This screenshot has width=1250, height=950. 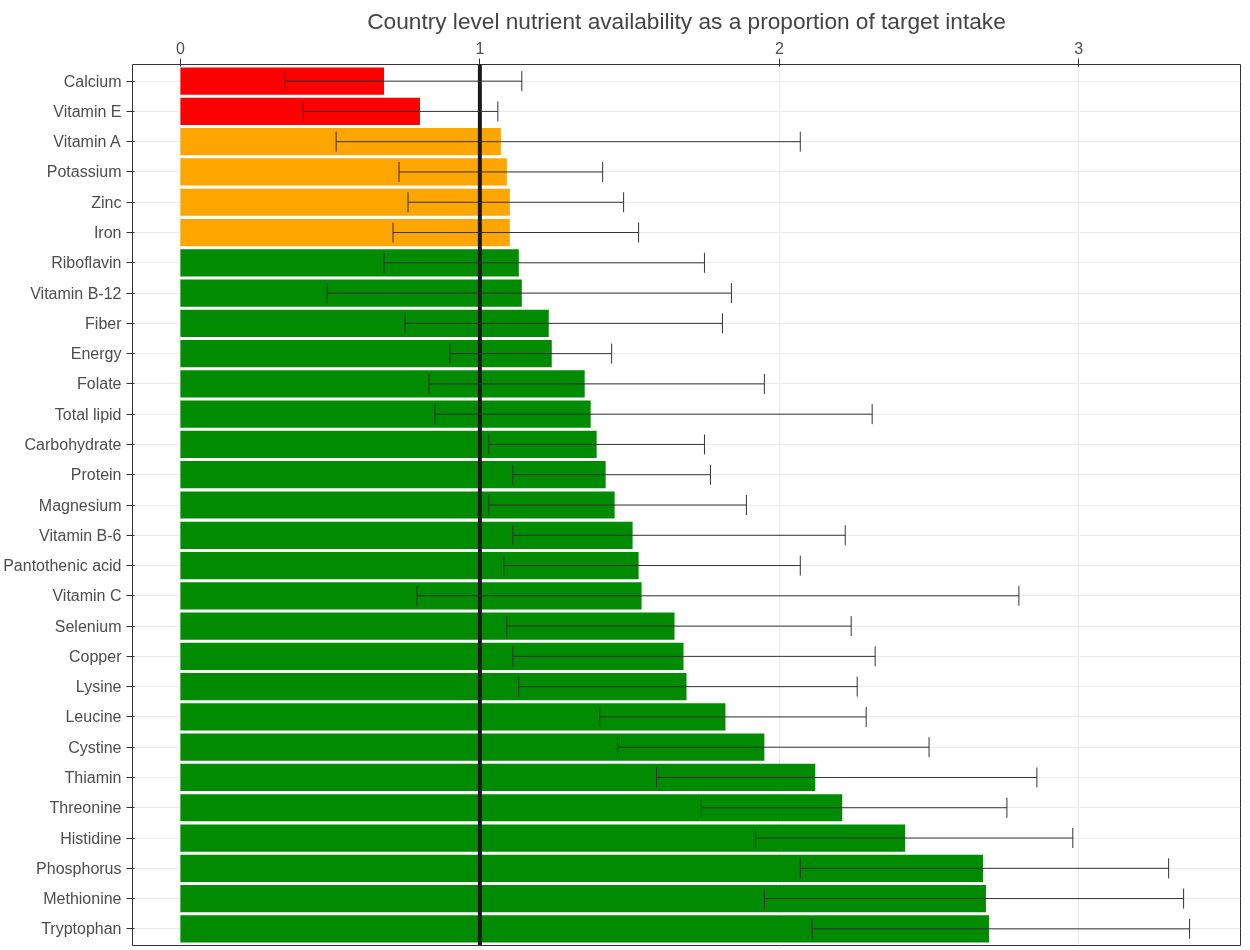 What do you see at coordinates (80, 505) in the screenshot?
I see `y-tick-label: Magnesium` at bounding box center [80, 505].